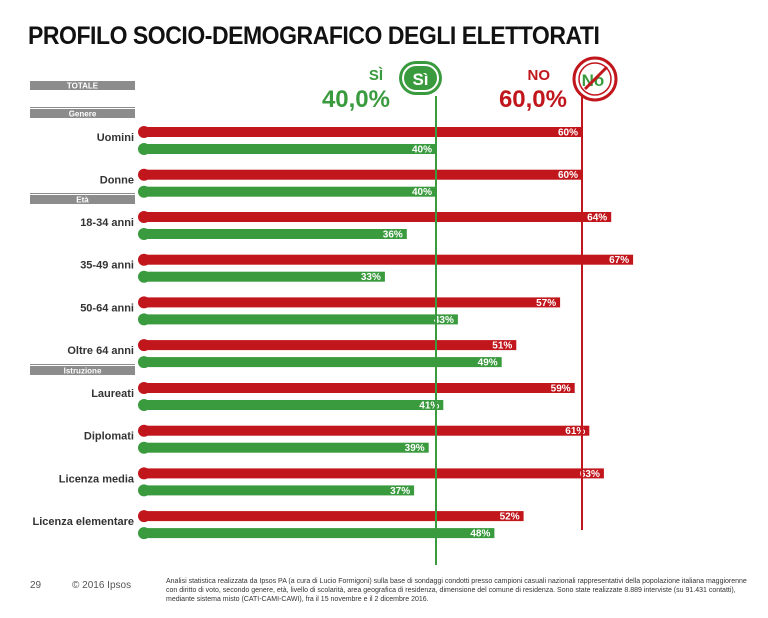  I want to click on chart-row: Oltre 64 anni 51% 49%, so click(292, 354).